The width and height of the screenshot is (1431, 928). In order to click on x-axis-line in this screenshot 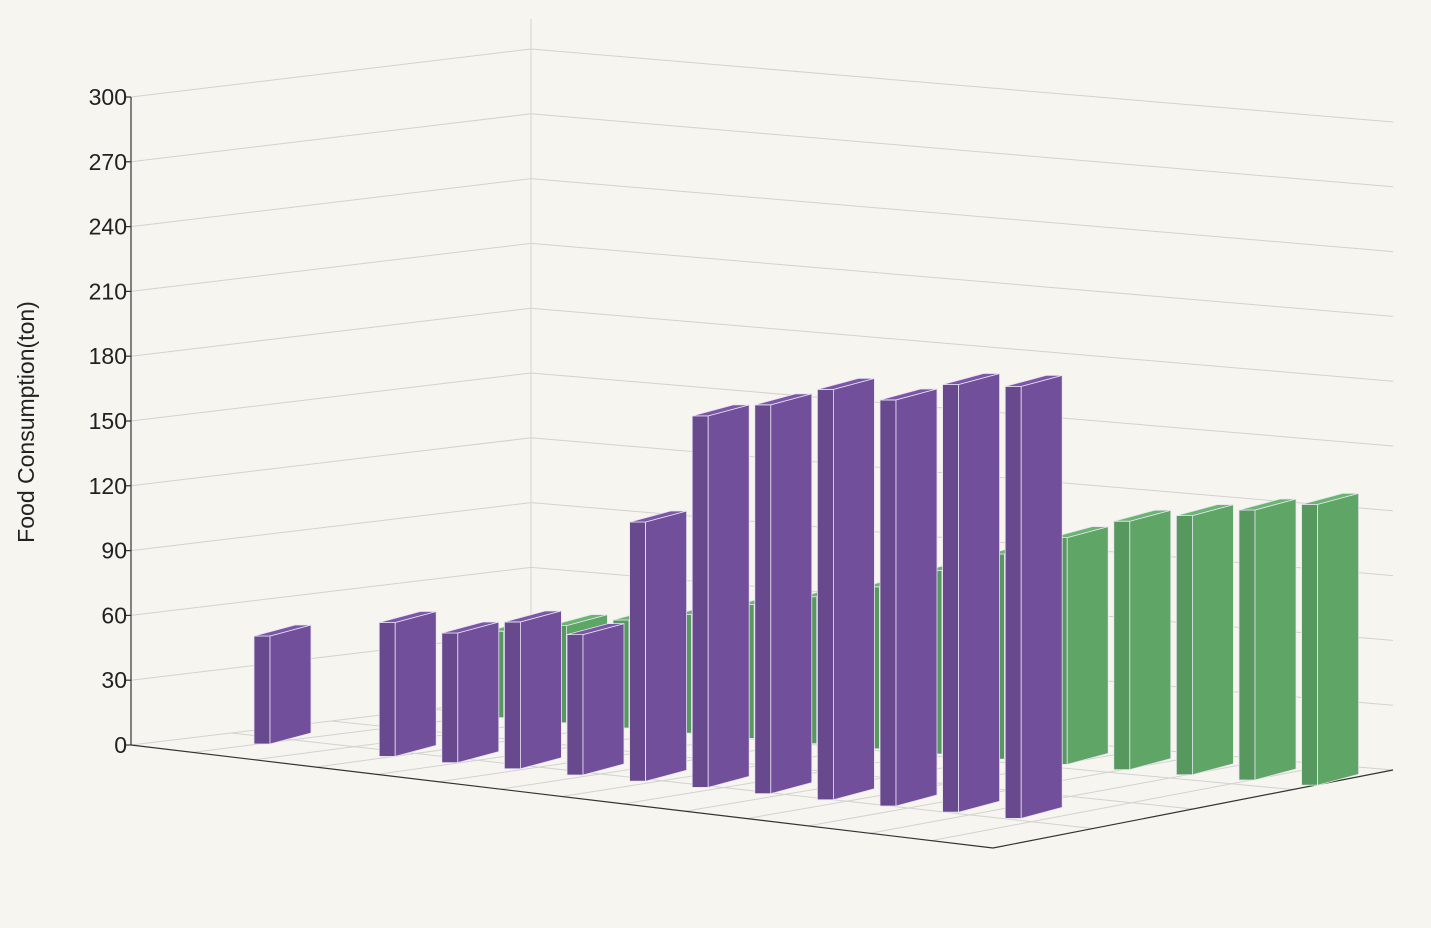, I will do `click(562, 796)`.